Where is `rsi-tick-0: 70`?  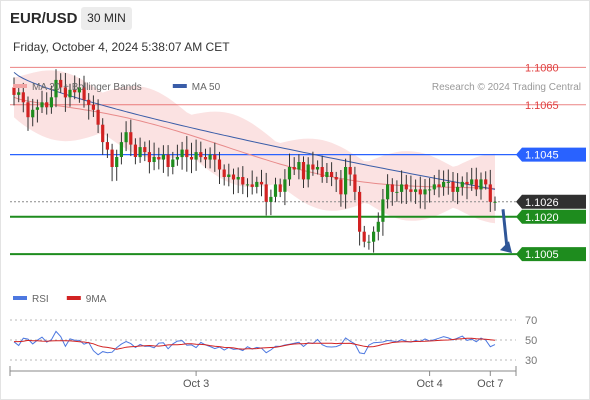
rsi-tick-0: 70 is located at coordinates (531, 321).